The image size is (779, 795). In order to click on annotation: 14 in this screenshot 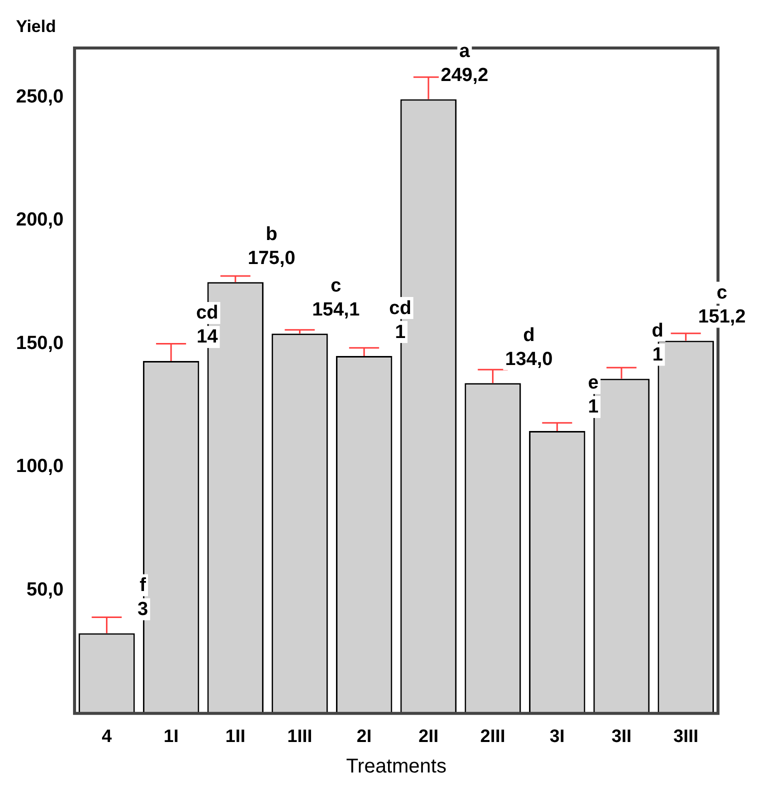, I will do `click(207, 337)`.